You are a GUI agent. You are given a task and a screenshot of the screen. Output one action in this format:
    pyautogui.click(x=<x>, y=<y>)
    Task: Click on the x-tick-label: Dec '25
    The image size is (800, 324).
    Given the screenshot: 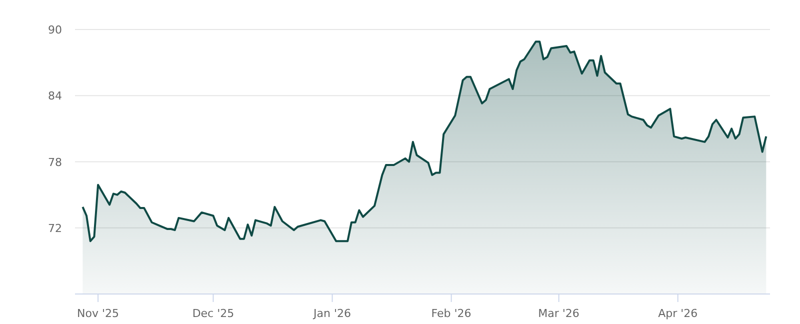 What is the action you would take?
    pyautogui.click(x=213, y=313)
    